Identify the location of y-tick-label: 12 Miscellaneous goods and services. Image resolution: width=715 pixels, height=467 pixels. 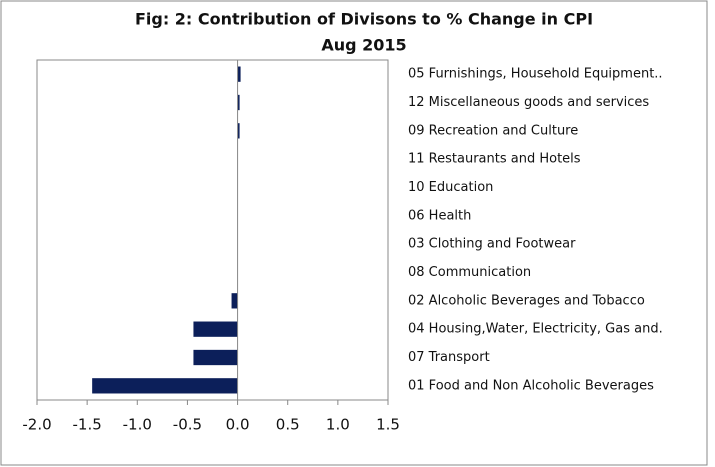
(528, 102).